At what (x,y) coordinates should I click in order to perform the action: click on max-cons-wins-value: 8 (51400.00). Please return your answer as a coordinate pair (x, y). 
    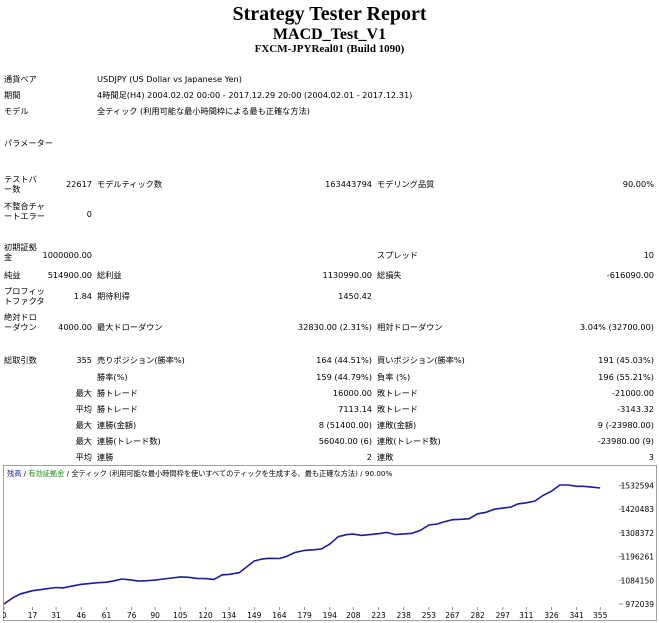
    Looking at the image, I should click on (345, 425).